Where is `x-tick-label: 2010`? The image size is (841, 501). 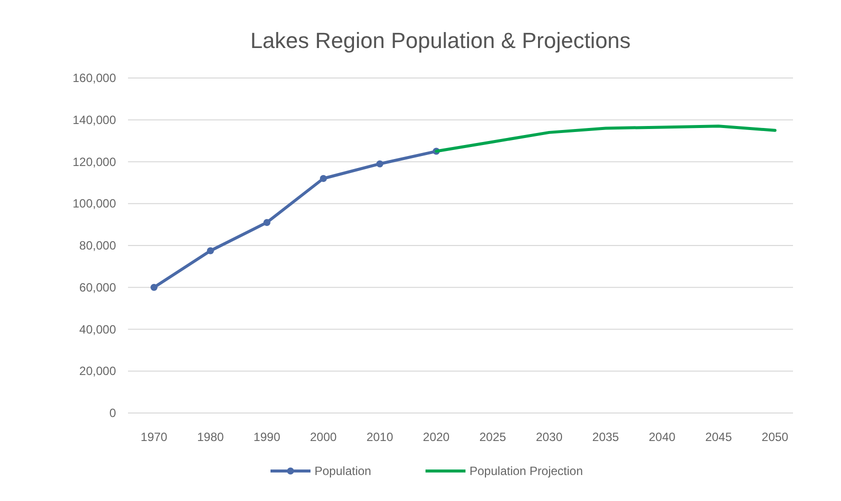 x-tick-label: 2010 is located at coordinates (380, 437).